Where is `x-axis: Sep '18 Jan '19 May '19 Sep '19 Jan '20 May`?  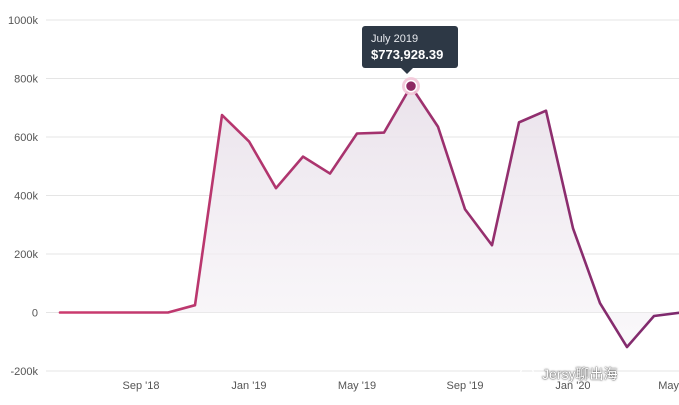
x-axis: Sep '18 Jan '19 May '19 Sep '19 Jan '20 May is located at coordinates (401, 386).